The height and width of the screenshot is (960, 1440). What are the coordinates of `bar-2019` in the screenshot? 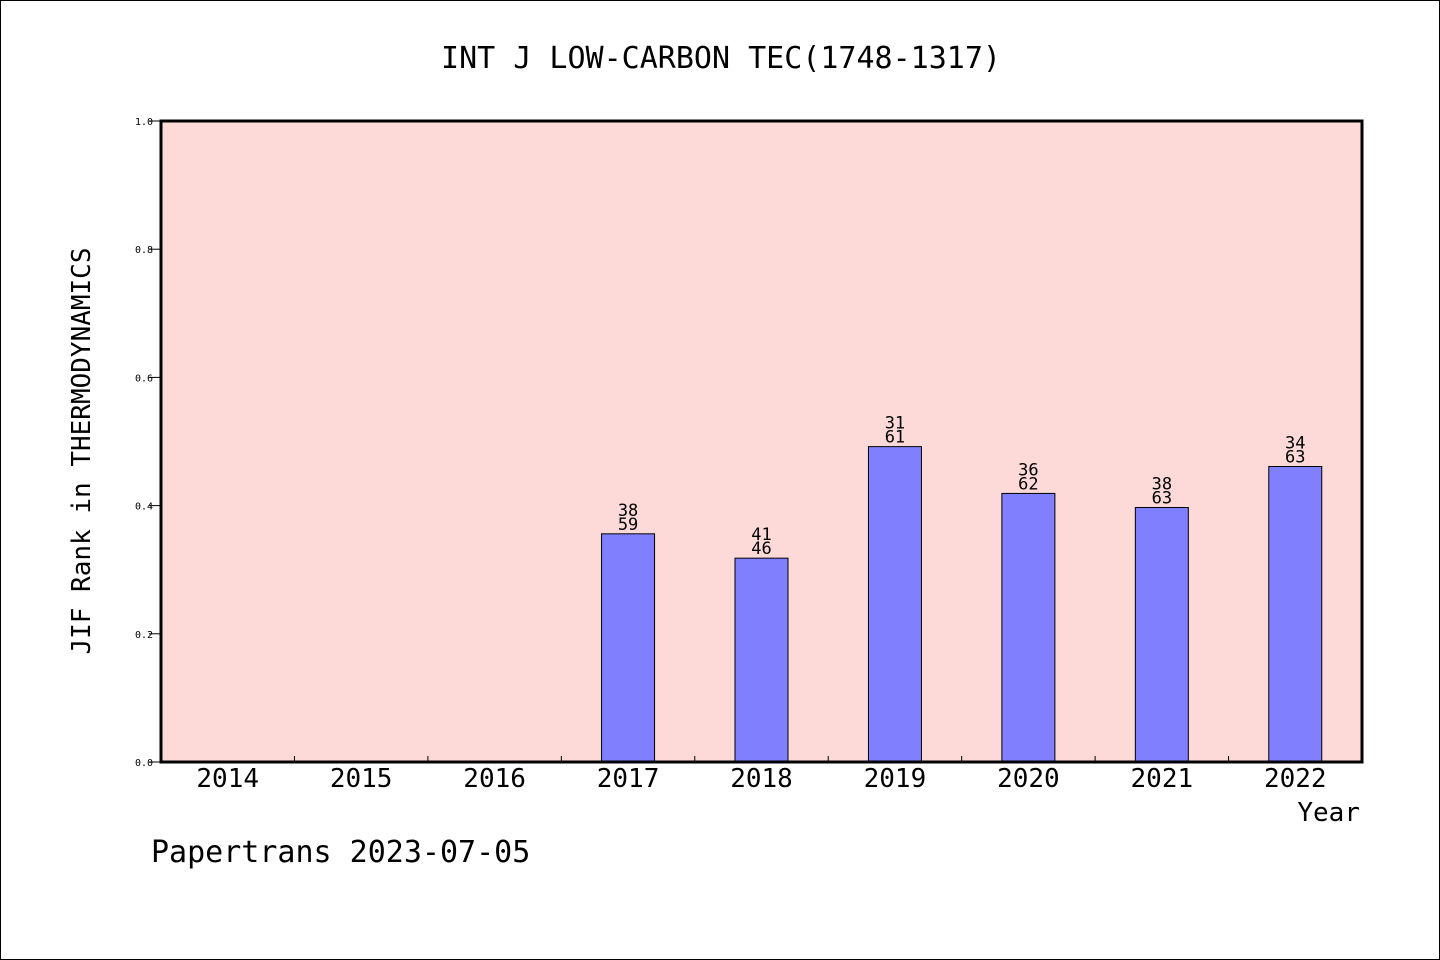 It's located at (894, 604).